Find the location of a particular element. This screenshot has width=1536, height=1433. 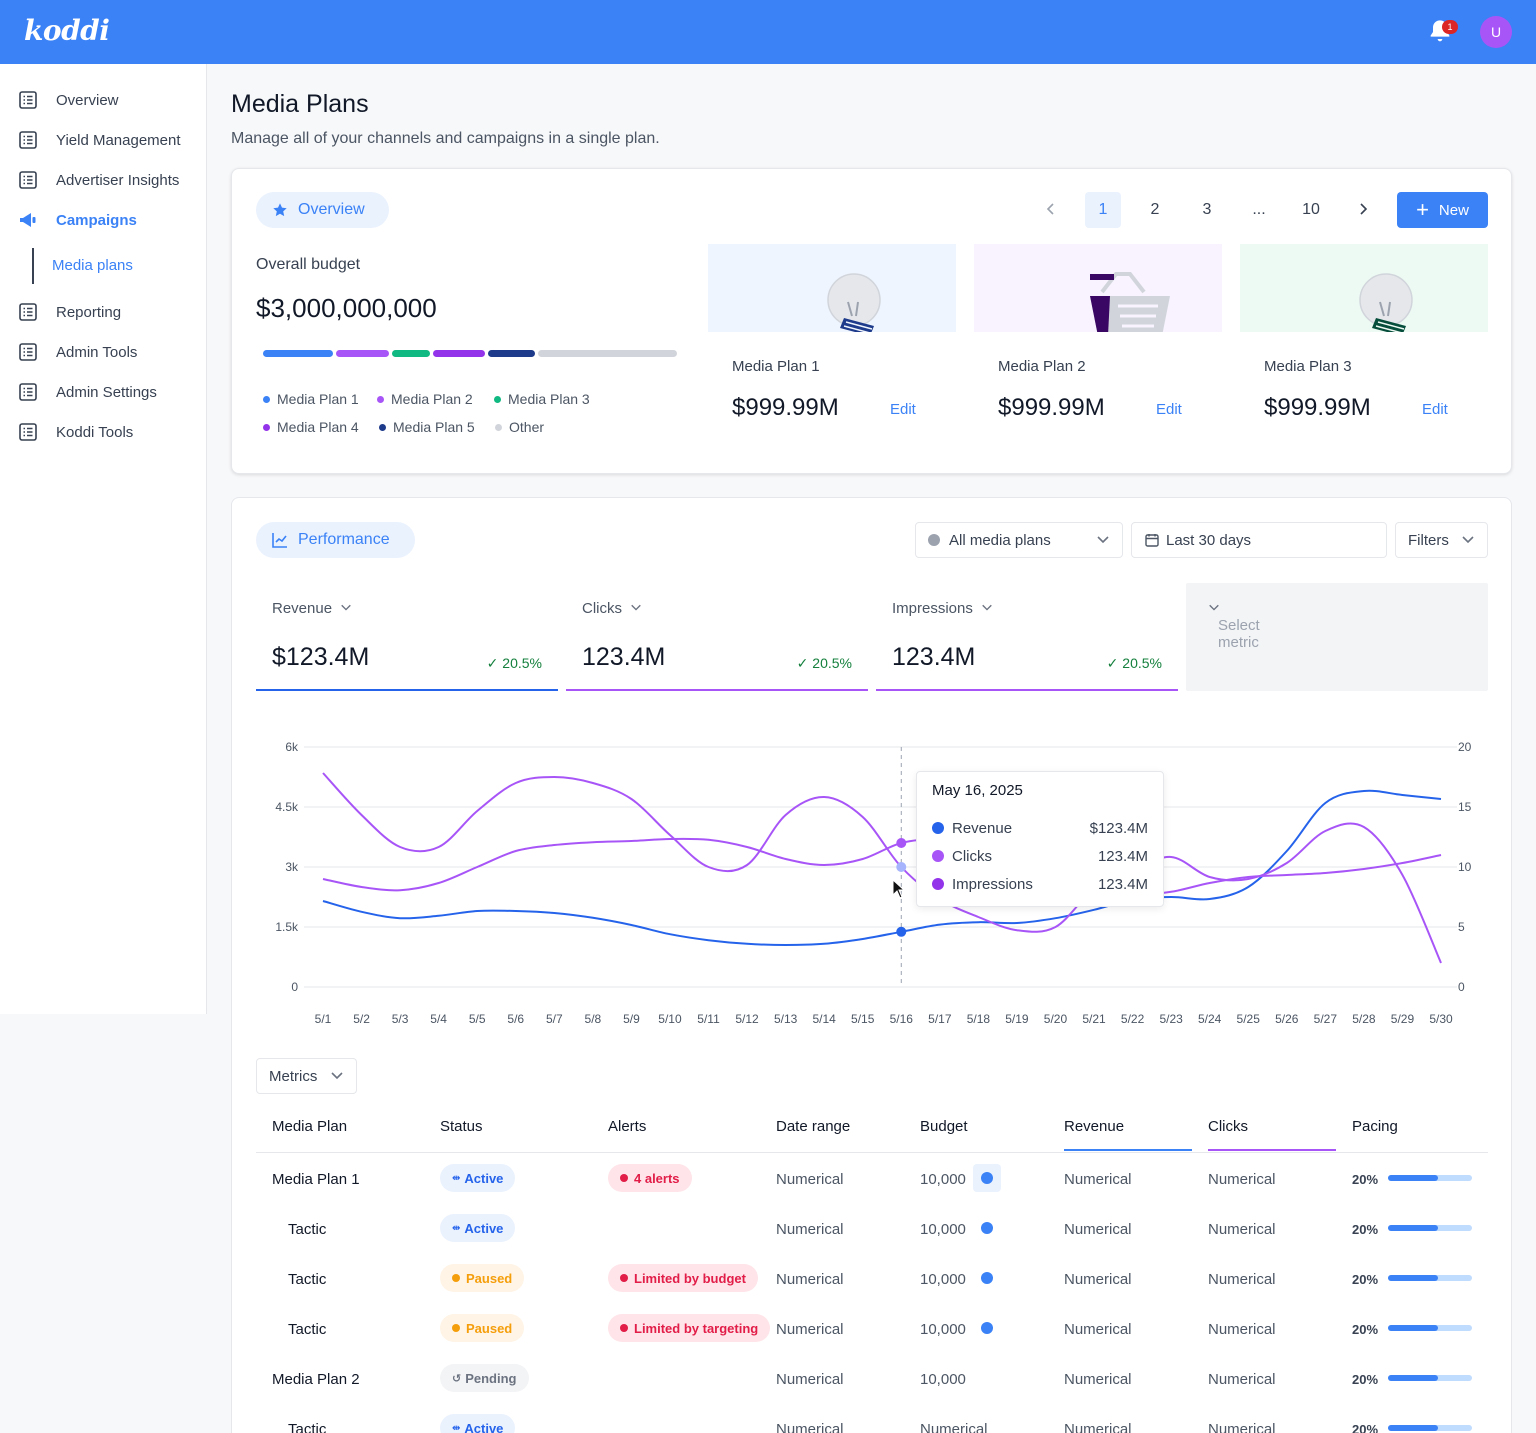

sidebar-item-campaigns: Campaigns is located at coordinates (103, 220).